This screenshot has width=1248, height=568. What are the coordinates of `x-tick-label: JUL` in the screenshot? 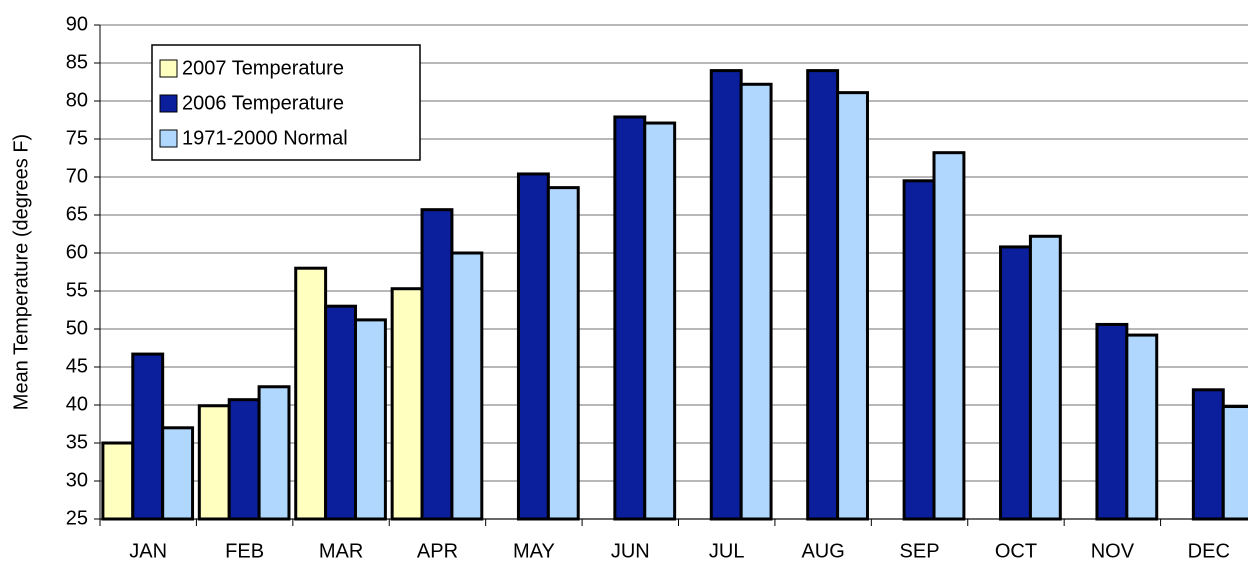 It's located at (727, 551).